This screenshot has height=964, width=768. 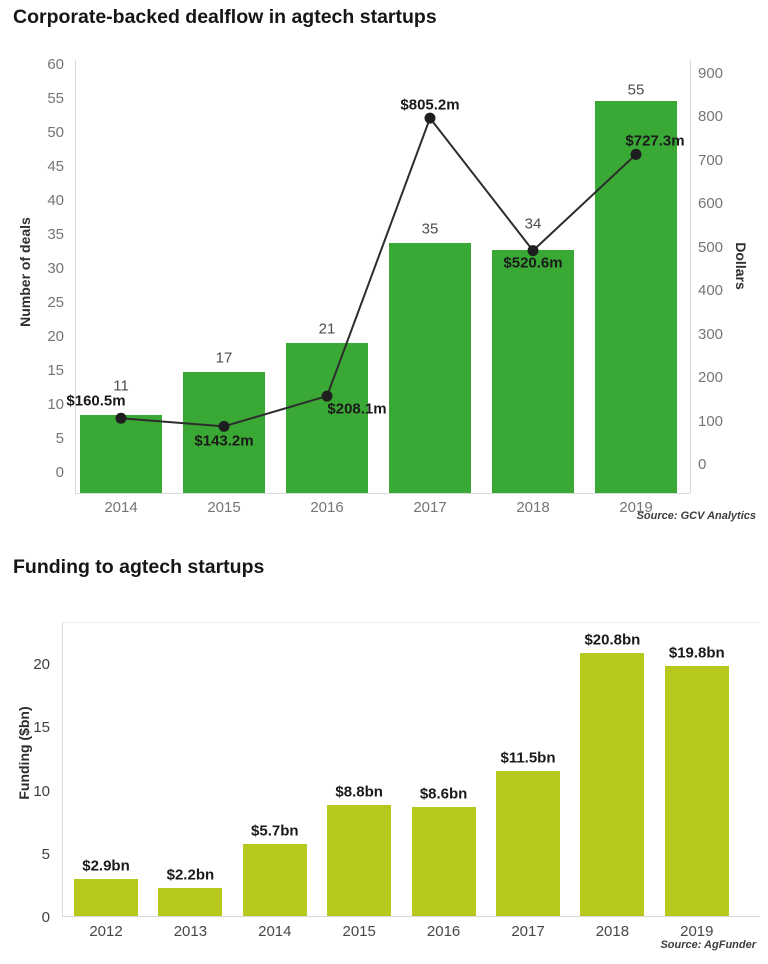 I want to click on y-axis-tick-left: 5, so click(x=59, y=438).